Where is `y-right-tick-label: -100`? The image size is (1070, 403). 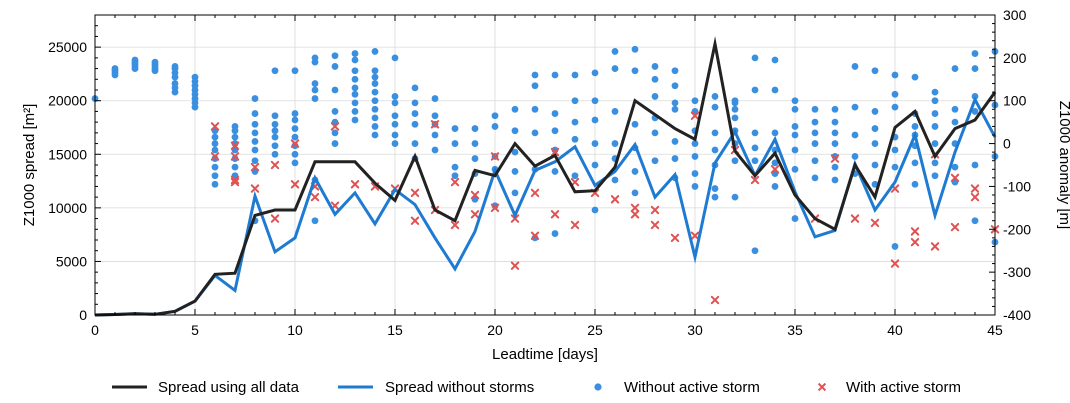 y-right-tick-label: -100 is located at coordinates (1017, 186).